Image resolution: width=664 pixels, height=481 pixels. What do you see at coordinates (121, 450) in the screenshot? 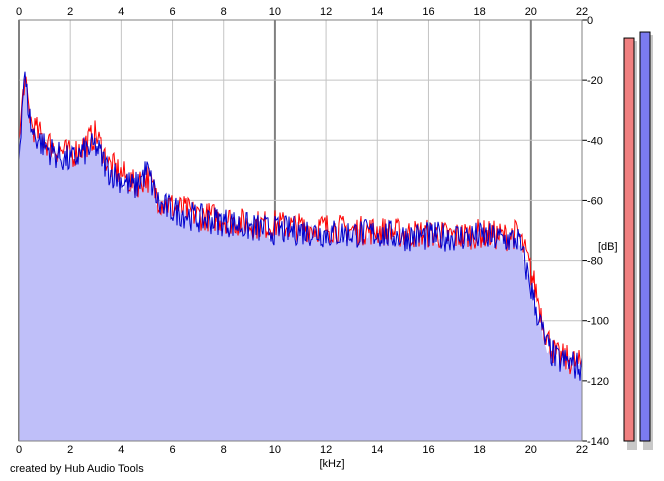
I see `x-tick-label-bottom: 4` at bounding box center [121, 450].